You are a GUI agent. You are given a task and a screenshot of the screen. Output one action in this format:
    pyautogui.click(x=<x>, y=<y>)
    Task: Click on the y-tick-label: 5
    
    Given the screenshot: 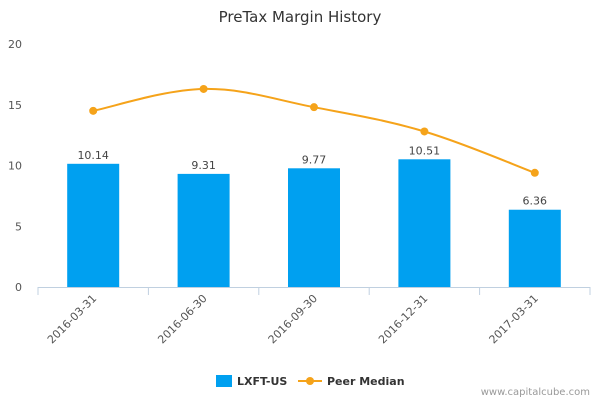 What is the action you would take?
    pyautogui.click(x=18, y=226)
    